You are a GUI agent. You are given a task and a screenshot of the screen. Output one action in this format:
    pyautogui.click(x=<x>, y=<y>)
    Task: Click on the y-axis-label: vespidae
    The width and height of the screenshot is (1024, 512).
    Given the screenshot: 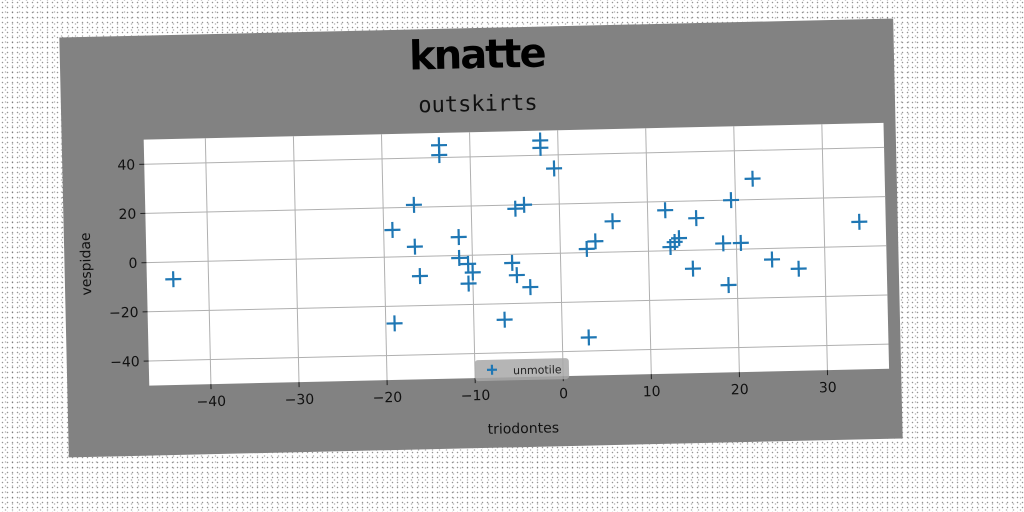 What is the action you would take?
    pyautogui.click(x=86, y=263)
    